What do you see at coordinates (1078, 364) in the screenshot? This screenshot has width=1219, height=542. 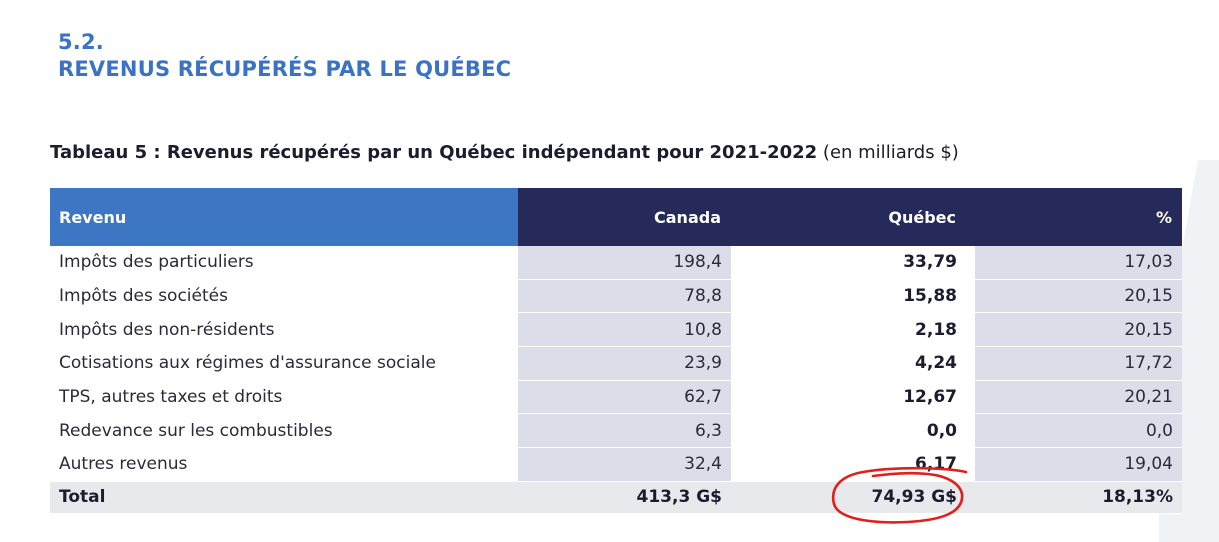 I see `row-percent: 17,72` at bounding box center [1078, 364].